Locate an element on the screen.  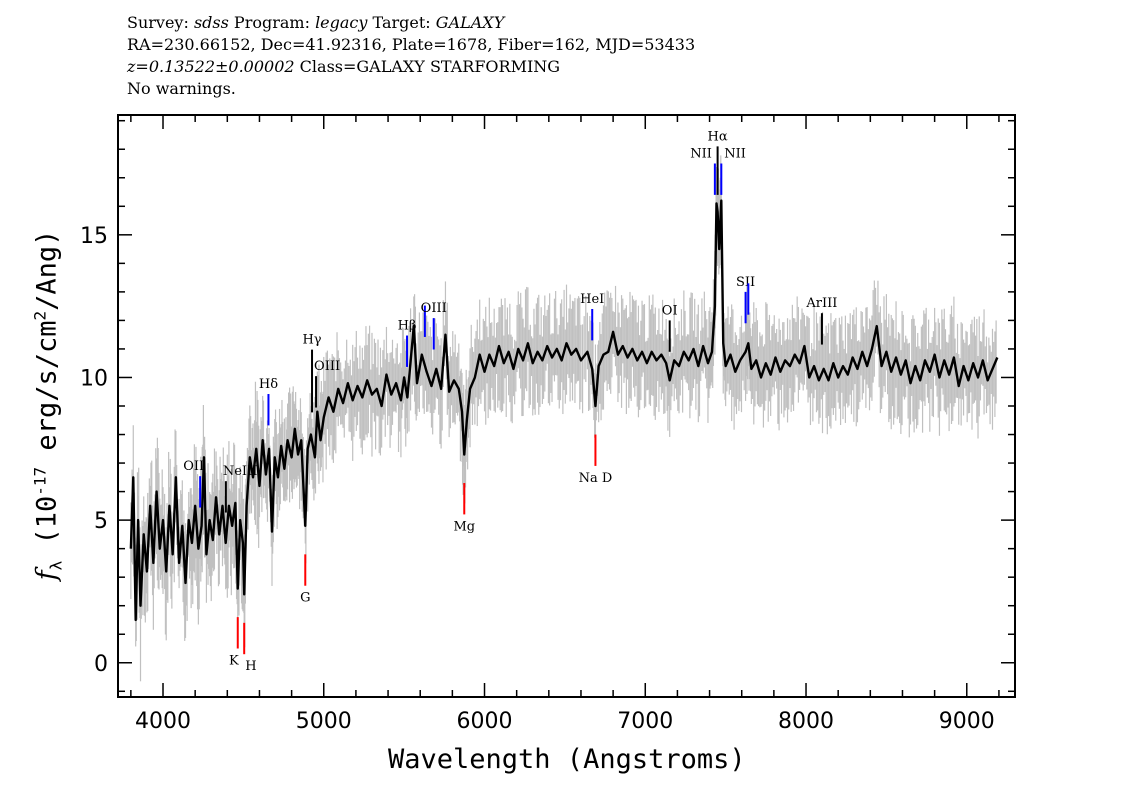
y-label-post2: /Ang) is located at coordinates (47, 270).